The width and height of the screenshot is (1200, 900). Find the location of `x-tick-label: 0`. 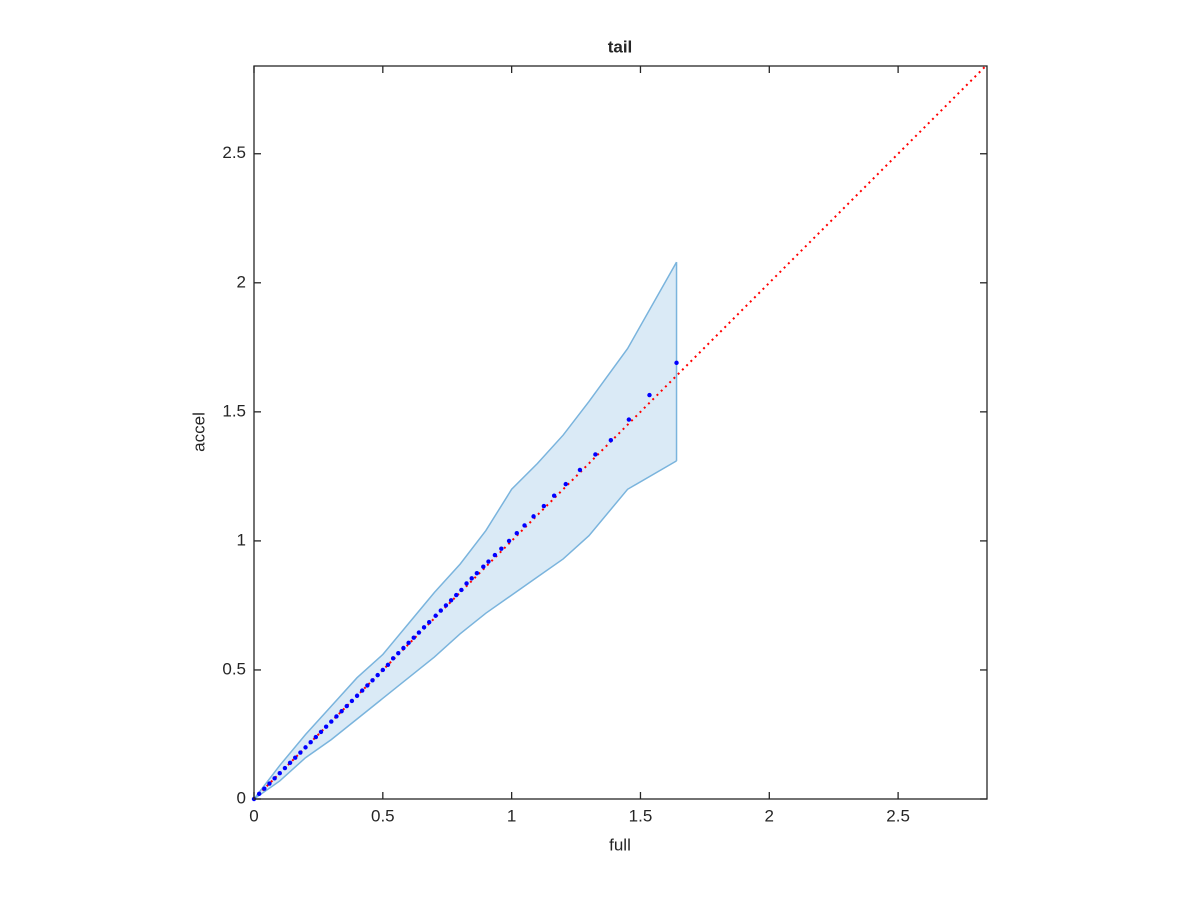

x-tick-label: 0 is located at coordinates (253, 815).